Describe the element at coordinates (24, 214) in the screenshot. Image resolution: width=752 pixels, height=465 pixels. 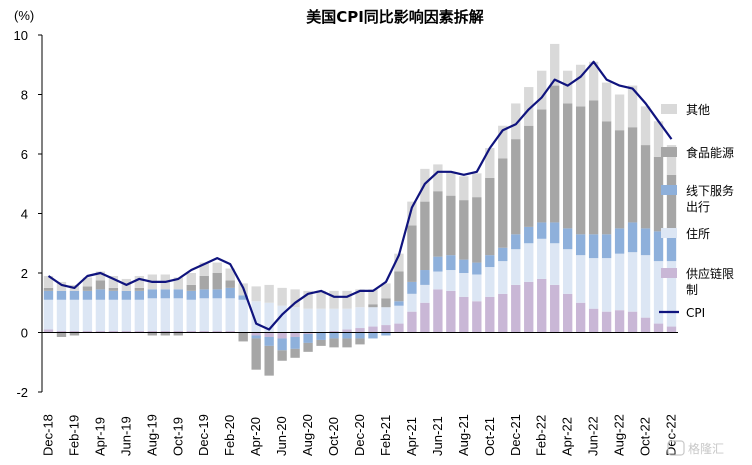
I see `y-tick-label: 4` at that location.